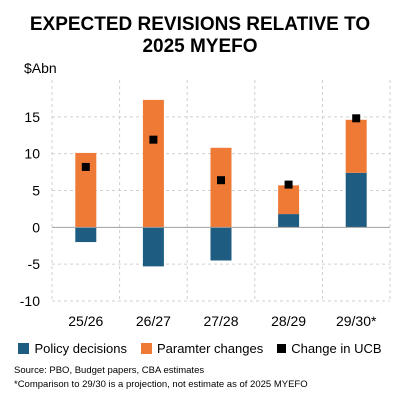 The width and height of the screenshot is (400, 400). I want to click on x-tick-label: 25/26, so click(85, 321).